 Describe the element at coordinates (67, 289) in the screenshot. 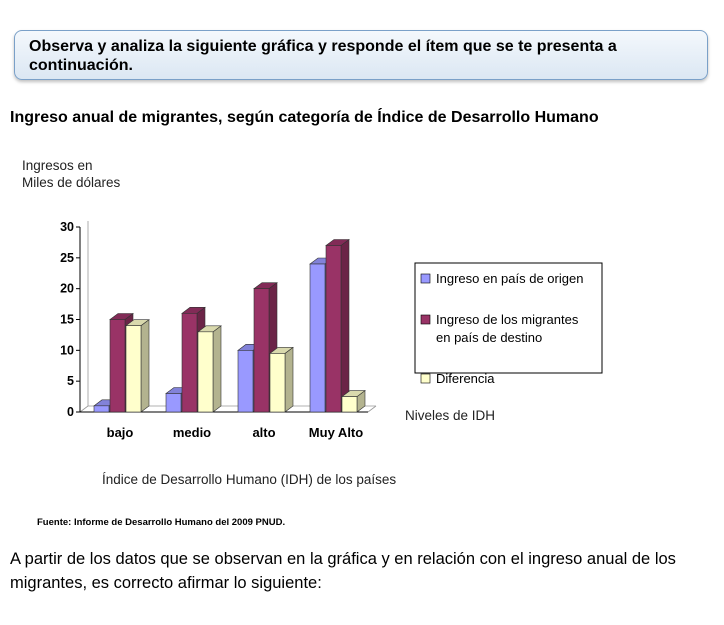

I see `y-tick-label: 20` at that location.